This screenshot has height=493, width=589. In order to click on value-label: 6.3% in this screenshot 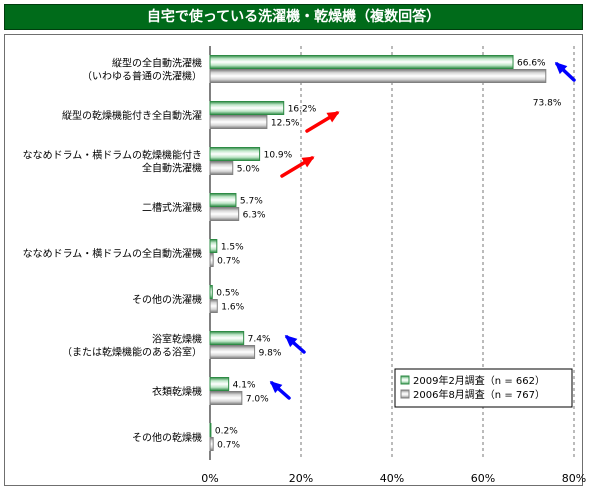, I will do `click(254, 216)`.